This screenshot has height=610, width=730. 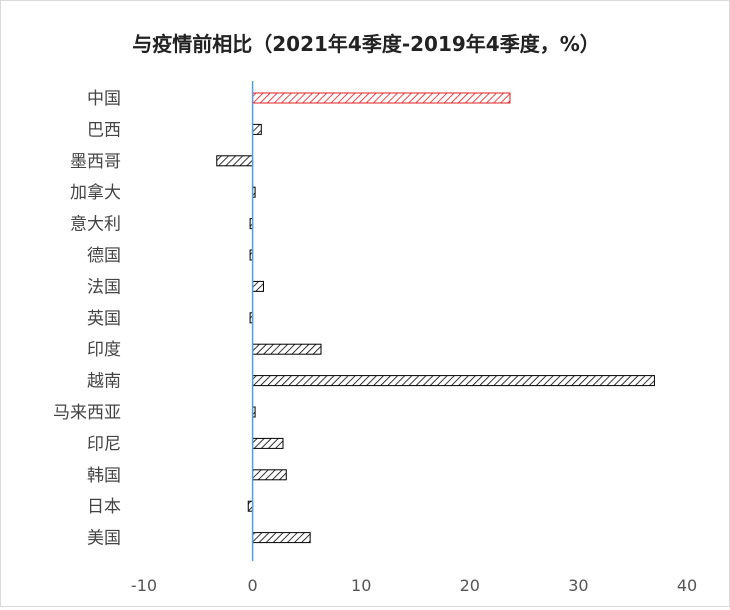 What do you see at coordinates (104, 99) in the screenshot?
I see `category-label: 中国` at bounding box center [104, 99].